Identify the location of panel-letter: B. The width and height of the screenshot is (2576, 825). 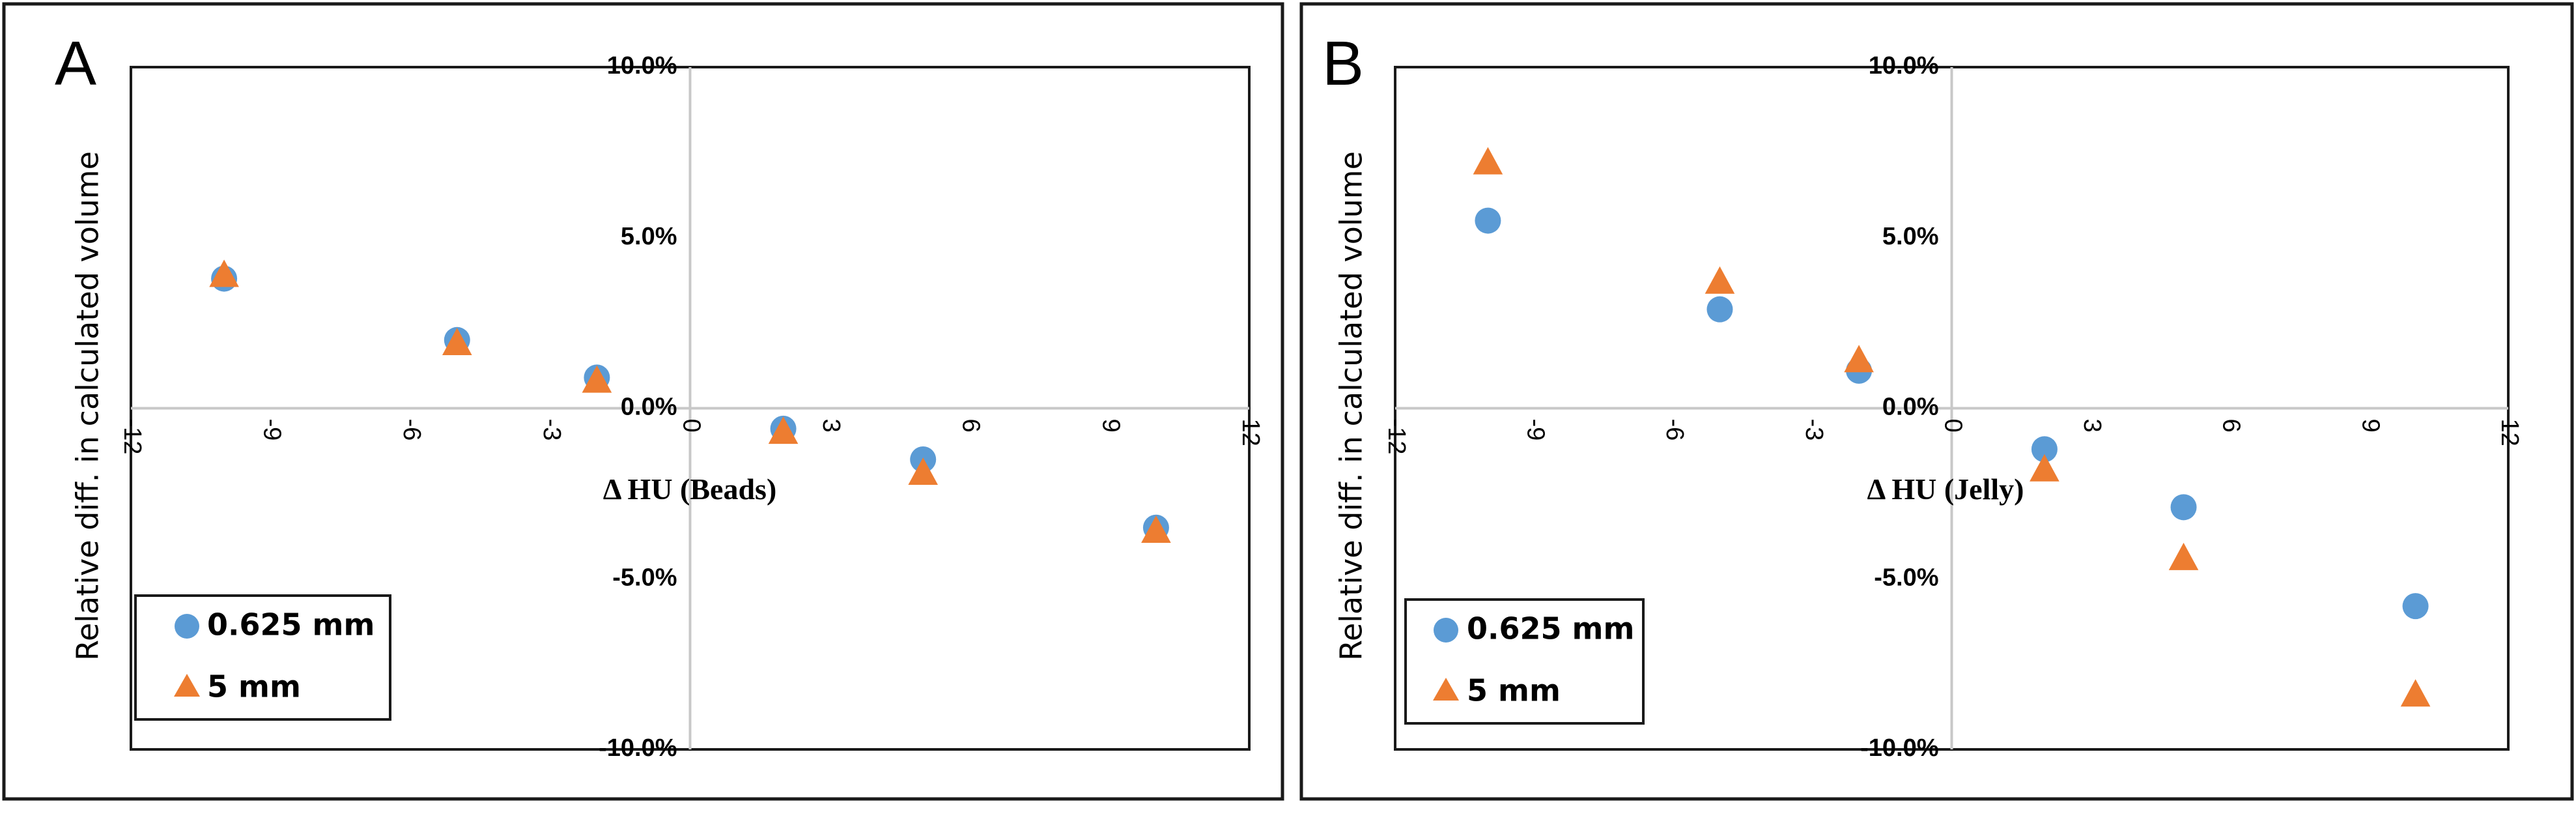
(1343, 63).